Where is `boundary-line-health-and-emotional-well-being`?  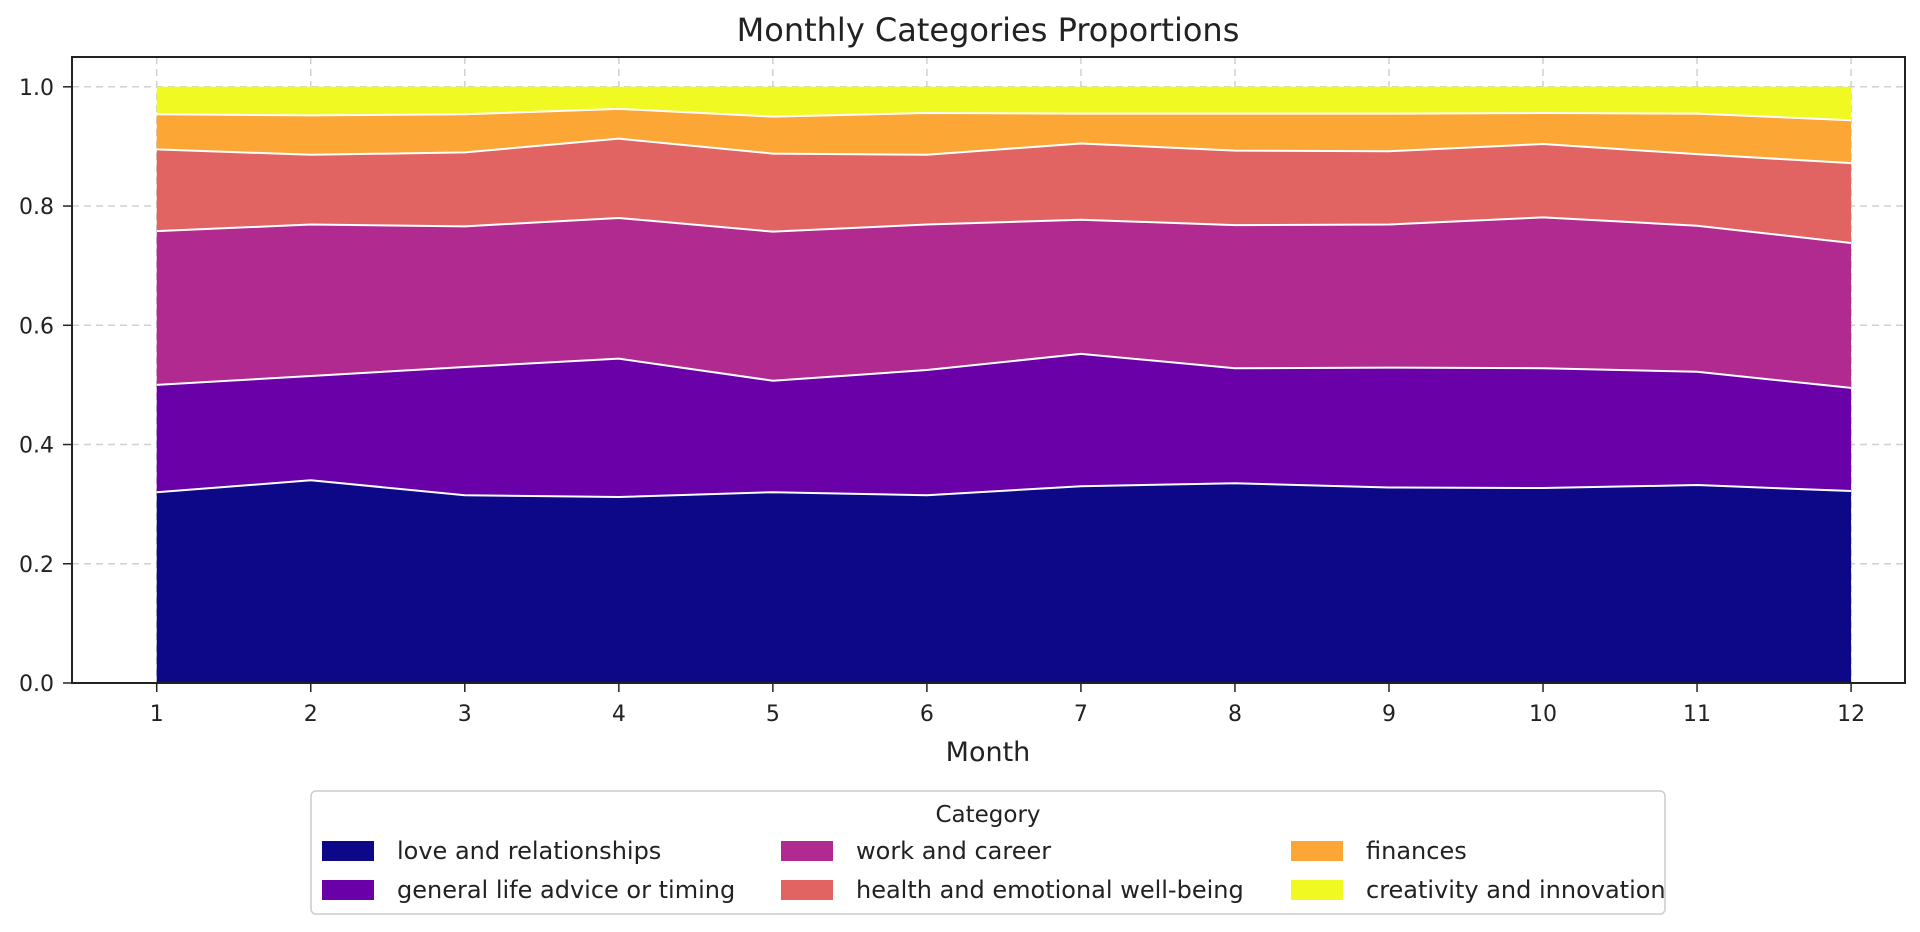 boundary-line-health-and-emotional-well-being is located at coordinates (1004, 151).